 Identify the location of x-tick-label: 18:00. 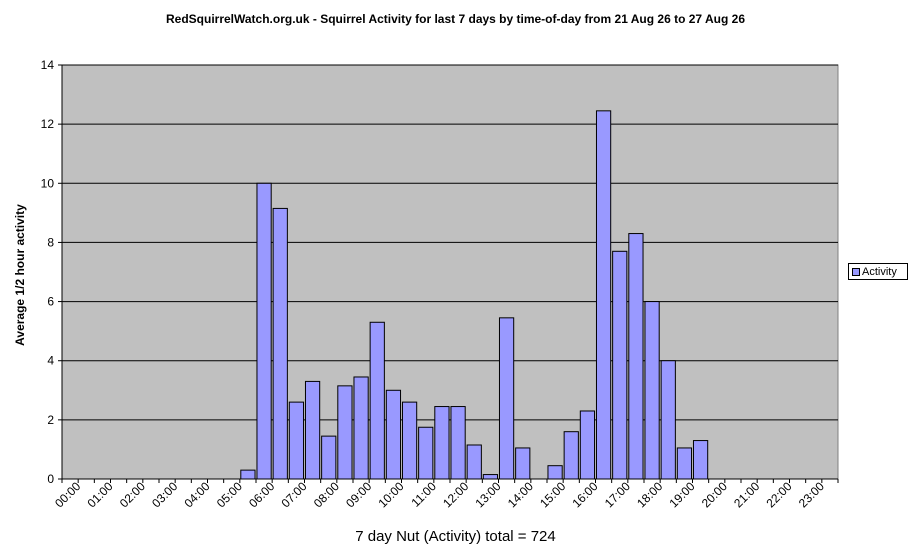
(649, 494).